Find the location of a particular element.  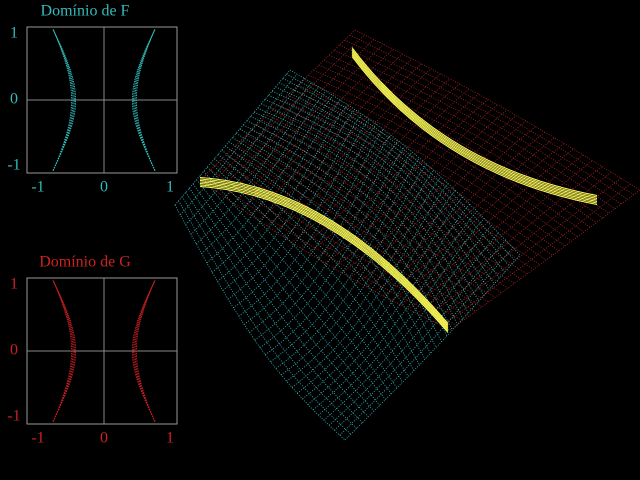

x-tick-label: -1 is located at coordinates (37, 438).